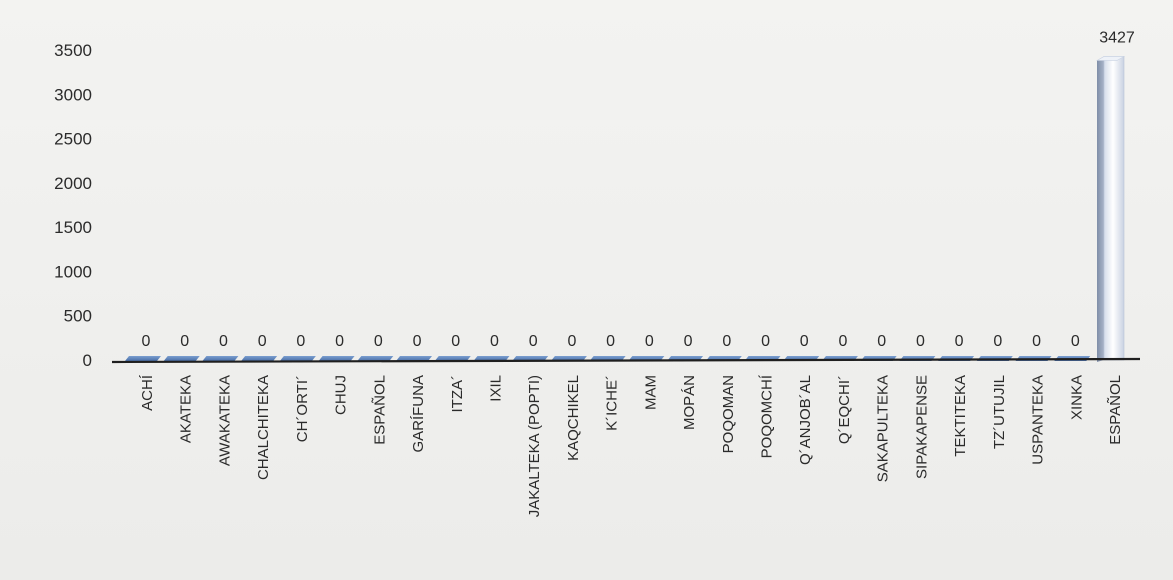 The width and height of the screenshot is (1173, 580). Describe the element at coordinates (612, 403) in the screenshot. I see `x-tick-label: K´ICHE´` at that location.